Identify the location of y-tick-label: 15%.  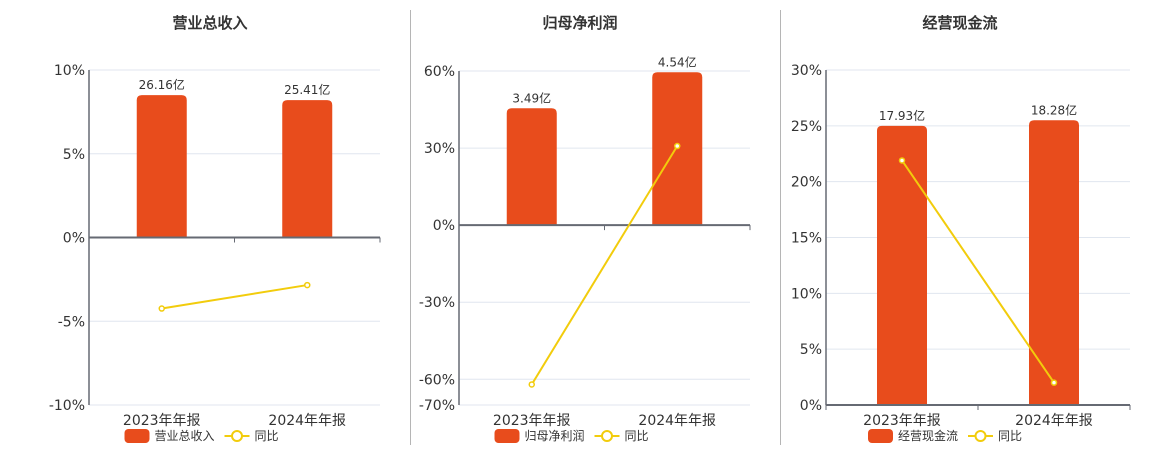
(806, 239).